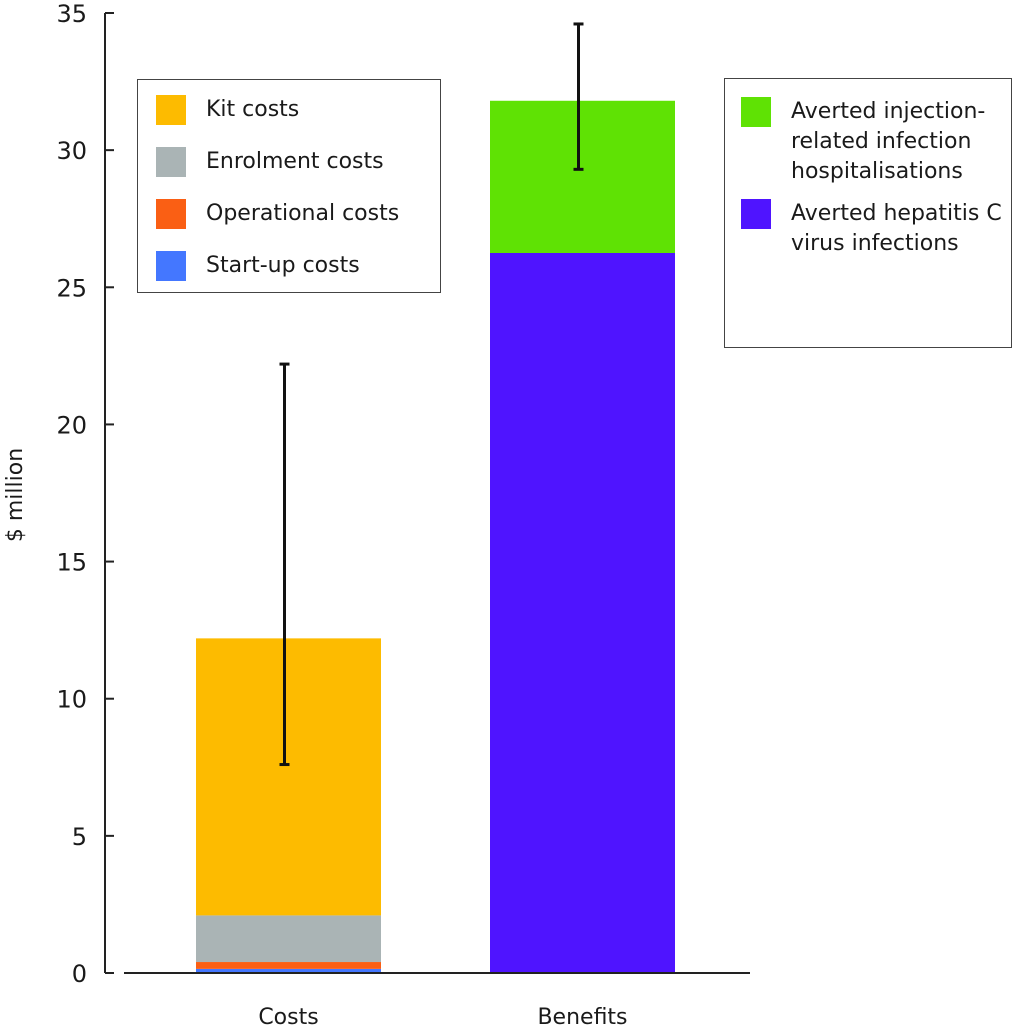  I want to click on y-tick-label: 20, so click(71, 425).